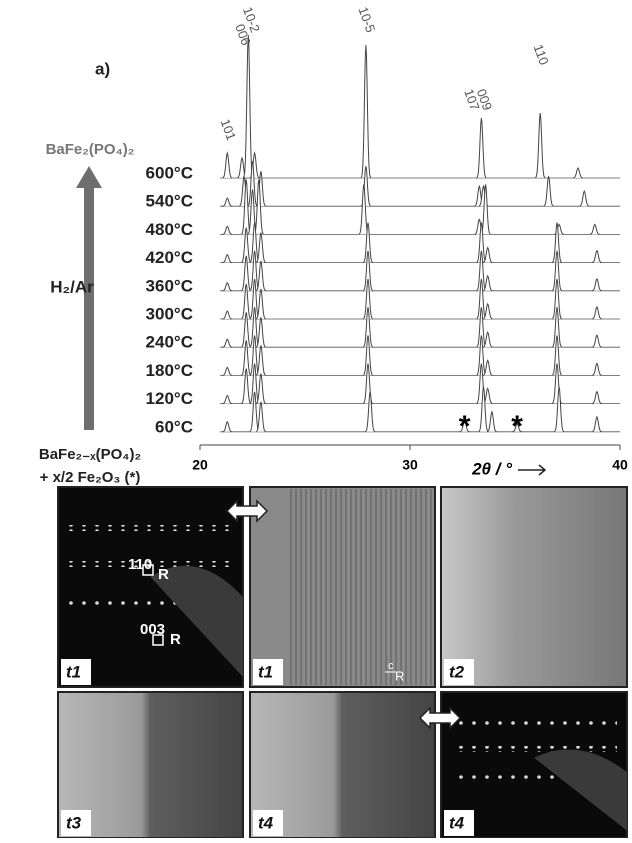 Image resolution: width=632 pixels, height=843 pixels. I want to click on axis-index: c, so click(391, 666).